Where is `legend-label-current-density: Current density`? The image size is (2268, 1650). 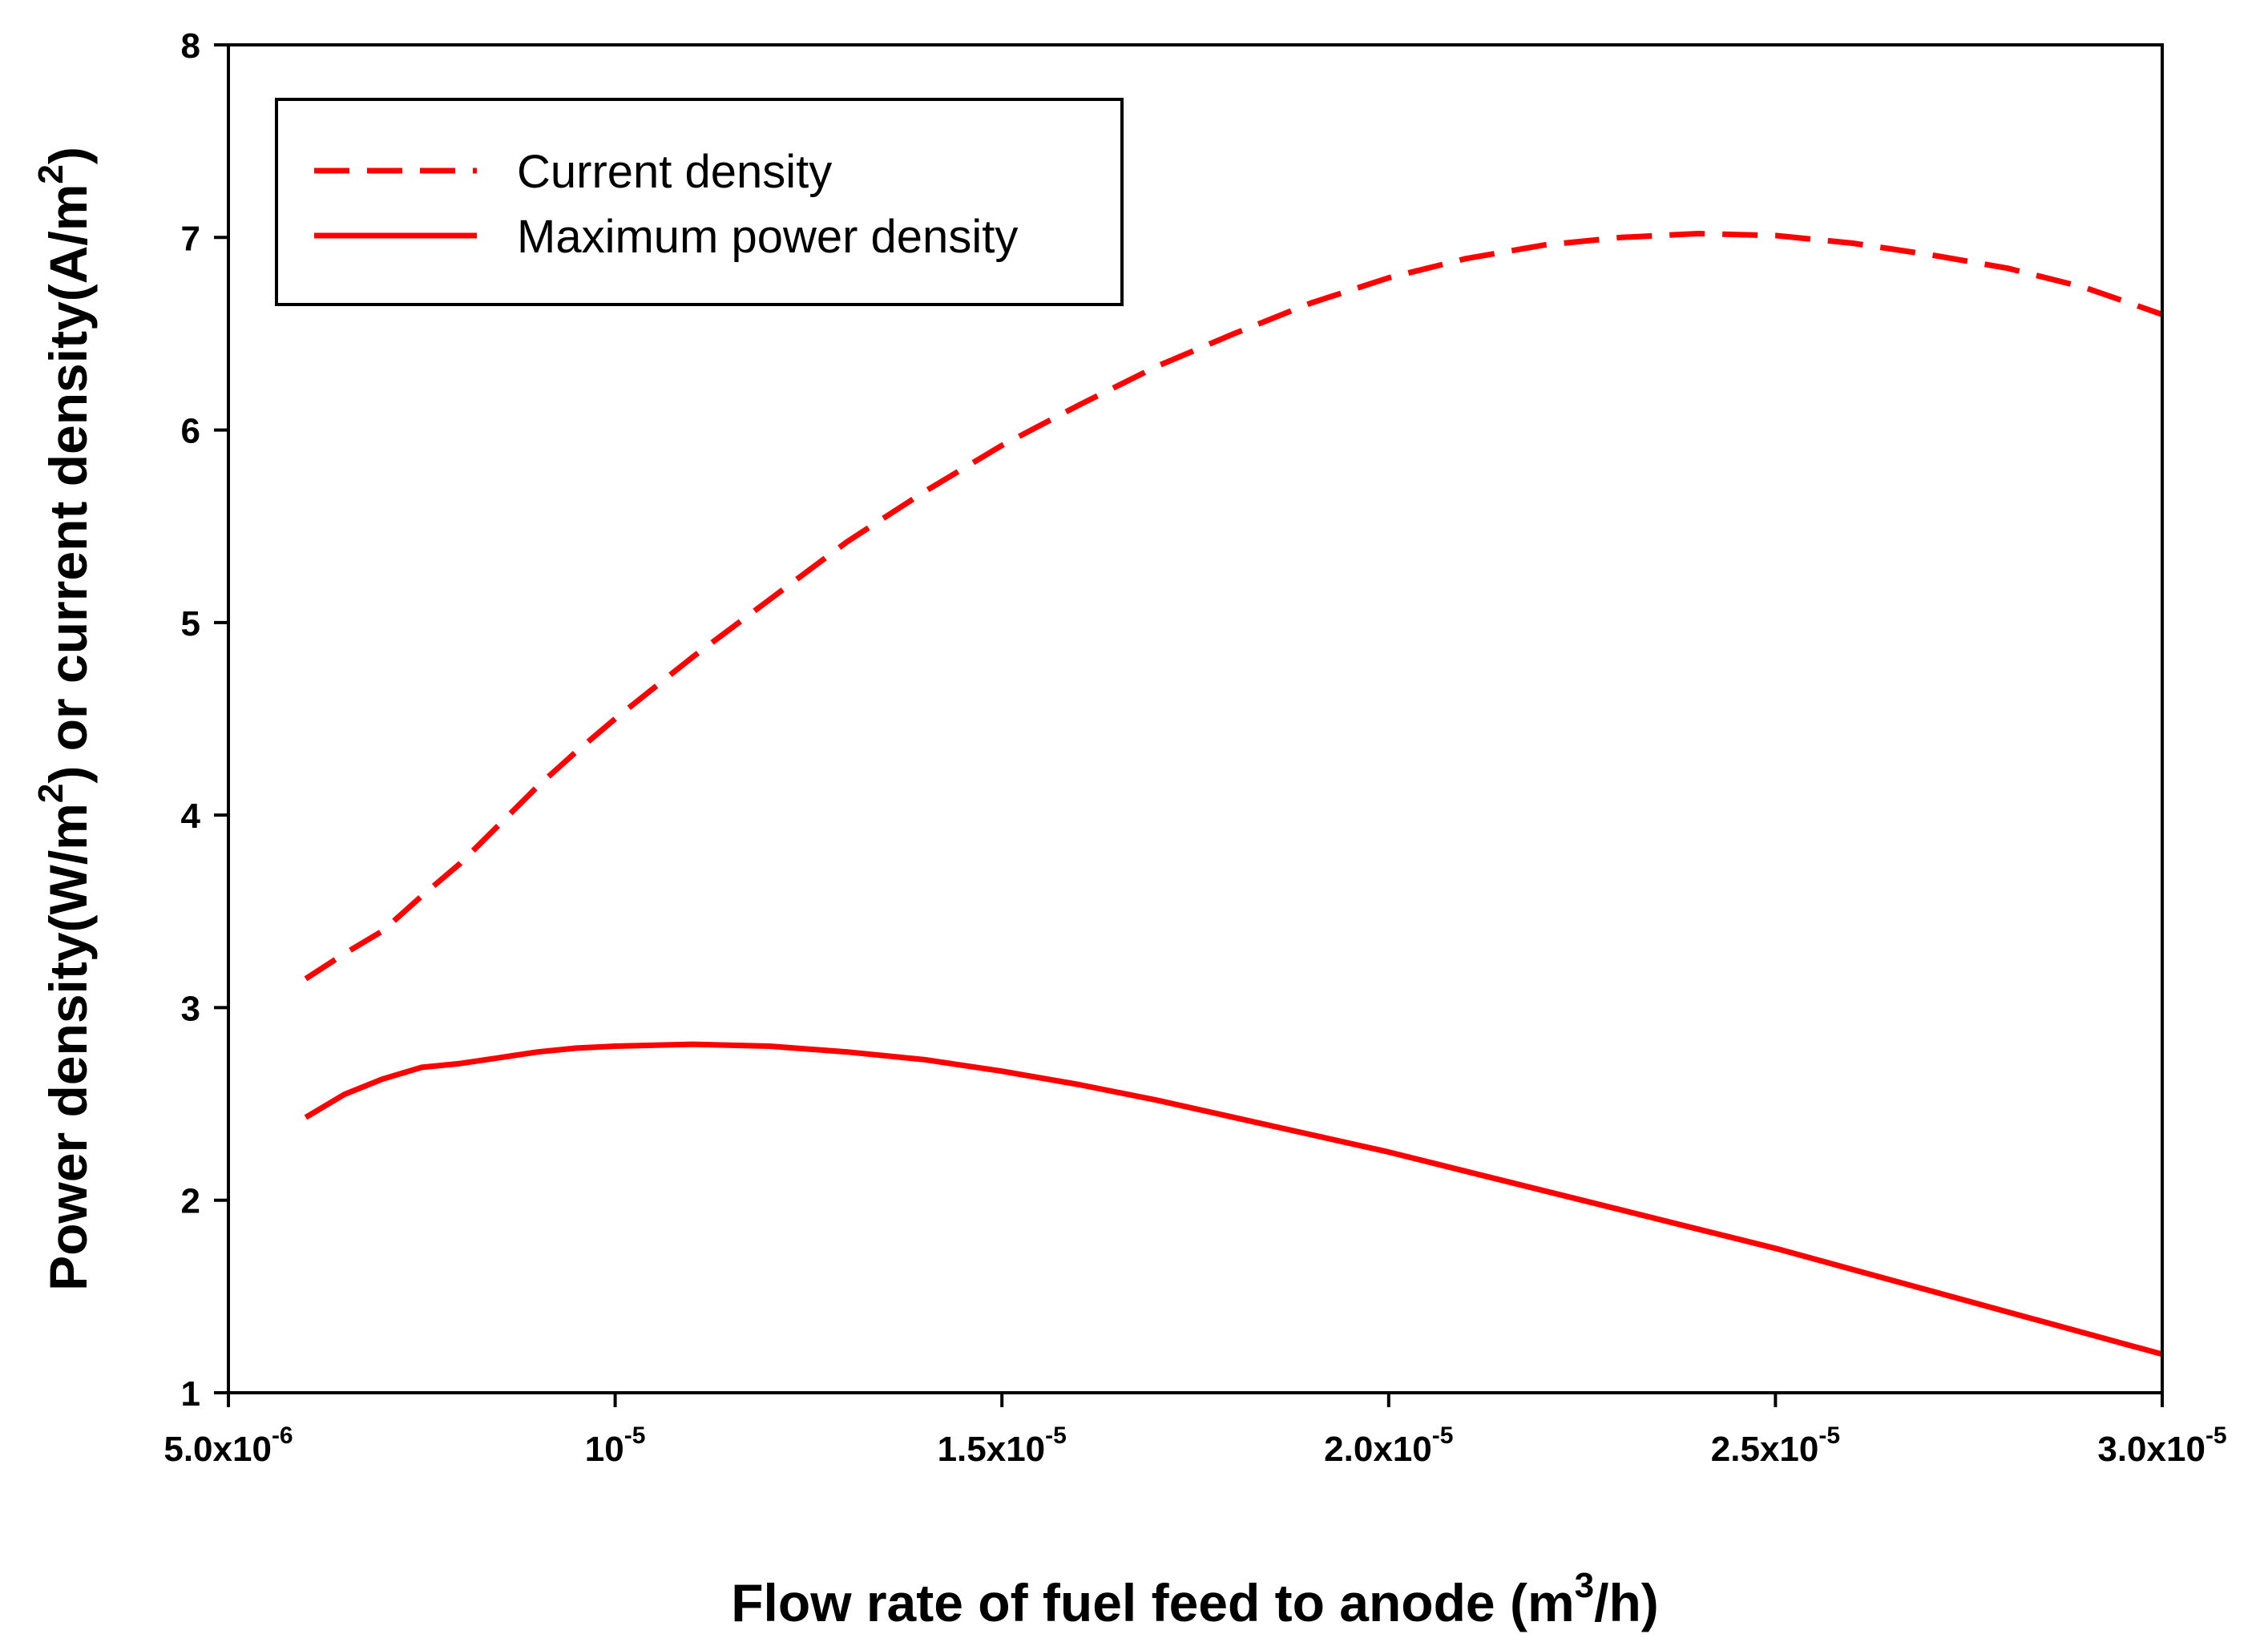 legend-label-current-density: Current density is located at coordinates (674, 172).